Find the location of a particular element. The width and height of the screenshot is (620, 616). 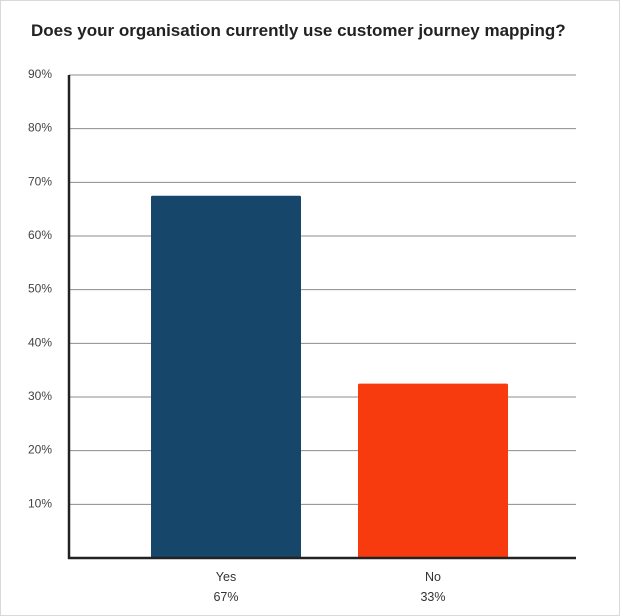

x-category-label: Yes is located at coordinates (226, 577).